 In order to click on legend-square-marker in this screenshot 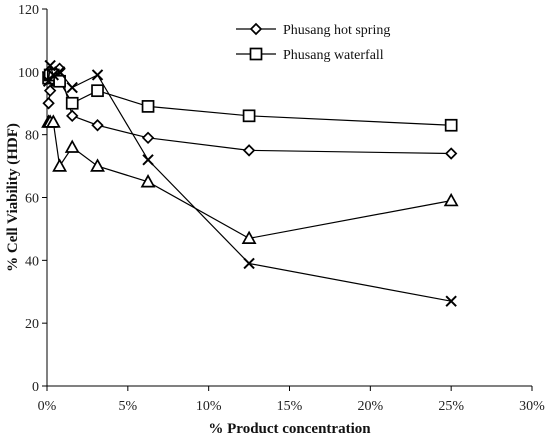, I will do `click(256, 54)`.